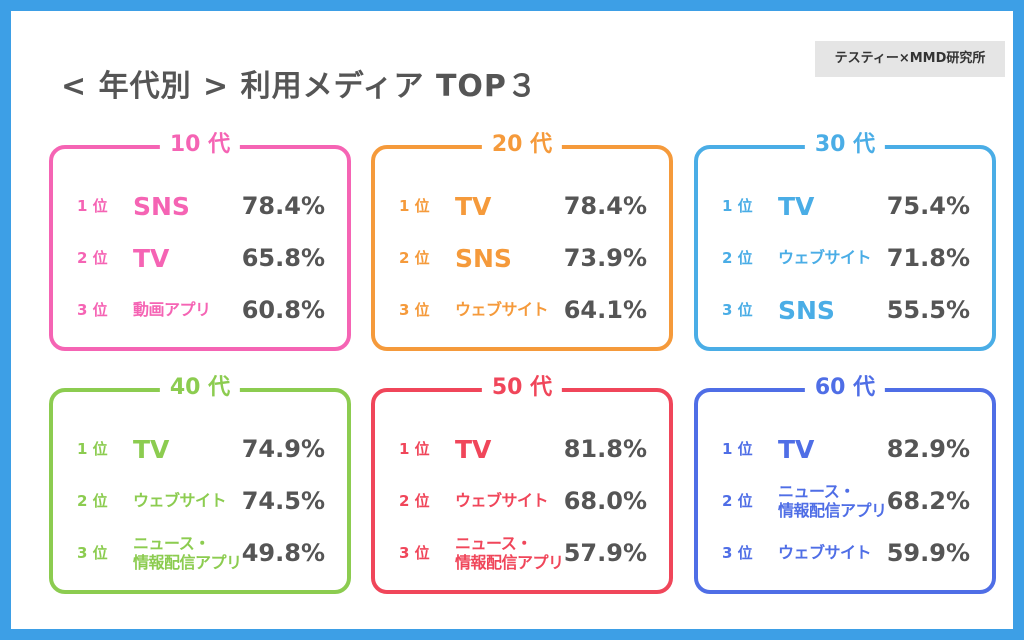 This screenshot has height=640, width=1024. I want to click on age-card-title: 60 代, so click(845, 388).